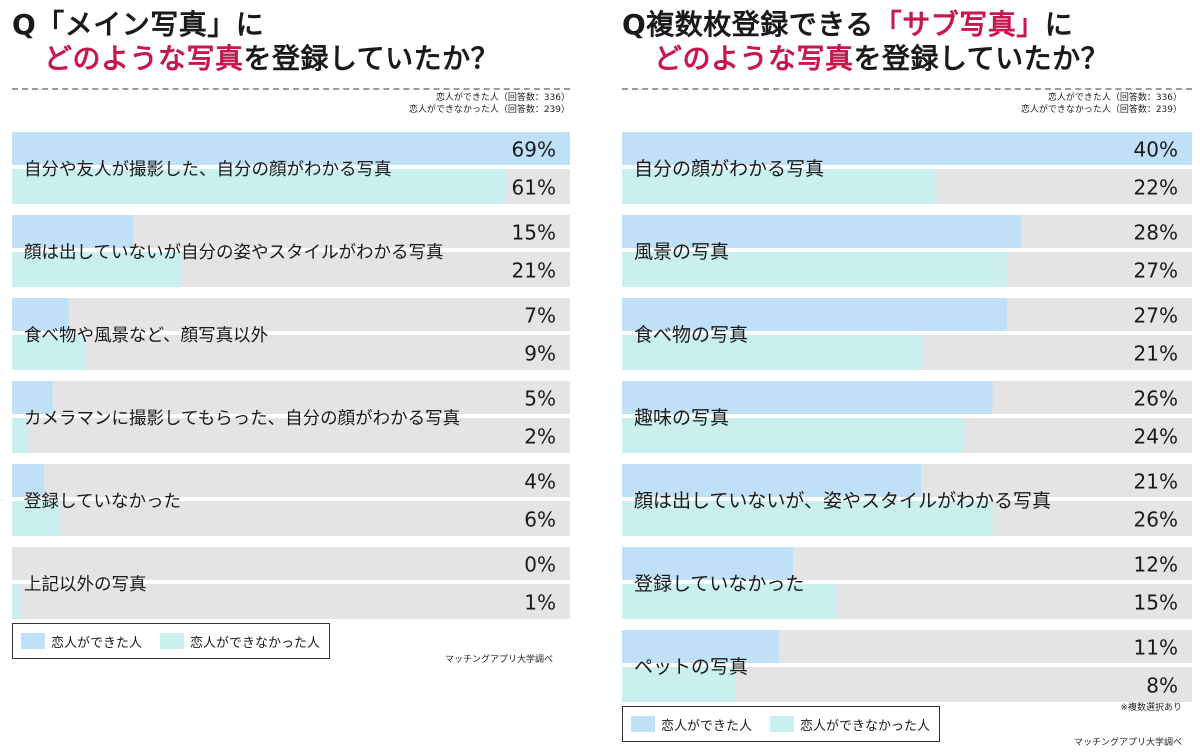 This screenshot has height=754, width=1200. What do you see at coordinates (1156, 233) in the screenshot?
I see `right-value-label-1-0: 28%` at bounding box center [1156, 233].